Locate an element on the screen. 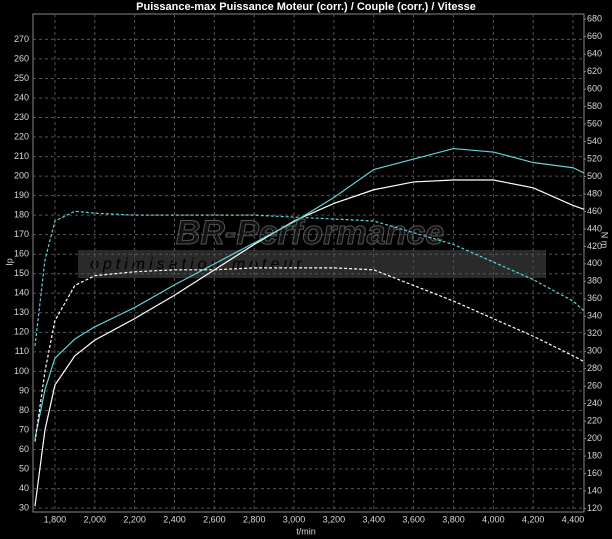 This screenshot has height=539, width=612. y2-tick-label: 160 is located at coordinates (594, 473).